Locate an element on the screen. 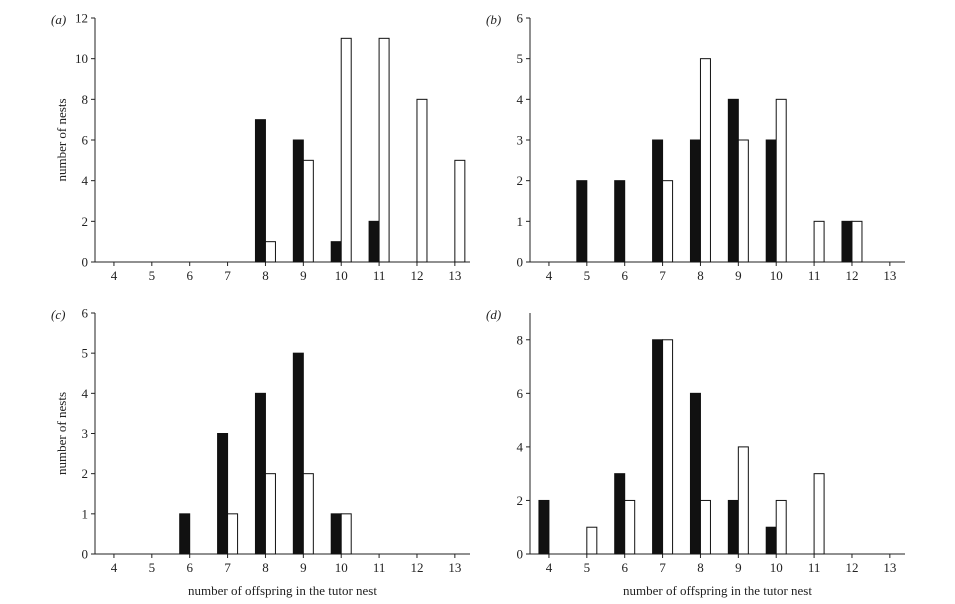 The height and width of the screenshot is (604, 955). y-tick-label: 10 is located at coordinates (81, 58).